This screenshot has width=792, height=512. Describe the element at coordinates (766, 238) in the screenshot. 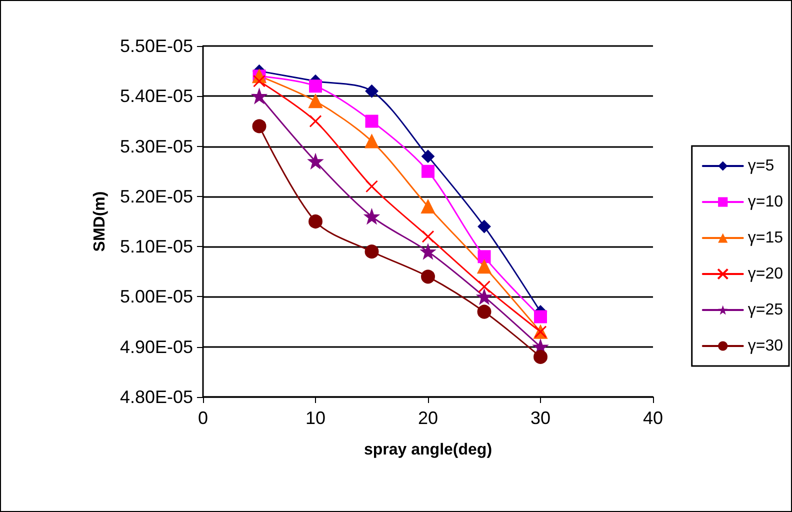

I see `legend-label: γ=15` at that location.